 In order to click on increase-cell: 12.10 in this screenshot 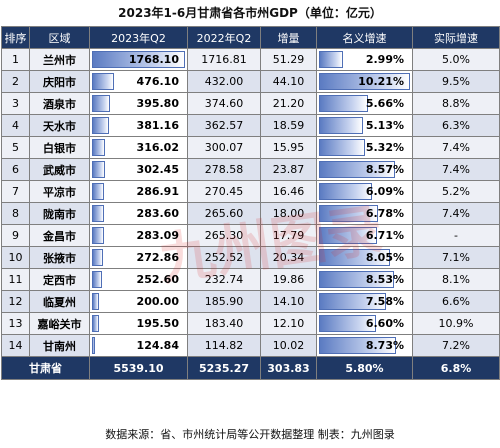, I will do `click(288, 323)`.